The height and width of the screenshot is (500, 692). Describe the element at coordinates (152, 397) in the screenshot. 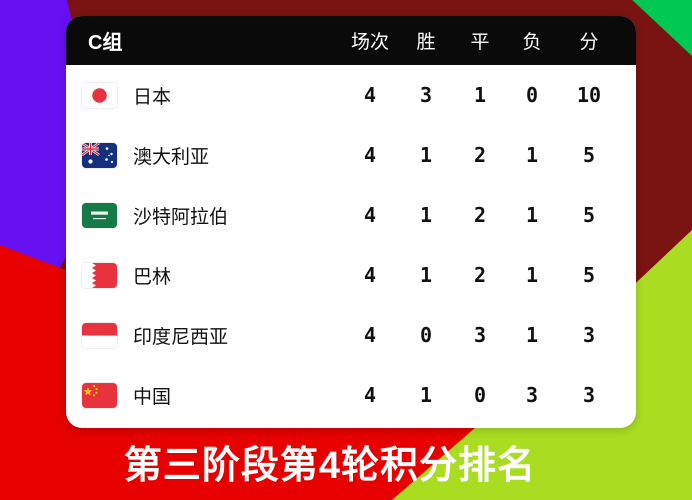

I see `team-name: 中国` at that location.